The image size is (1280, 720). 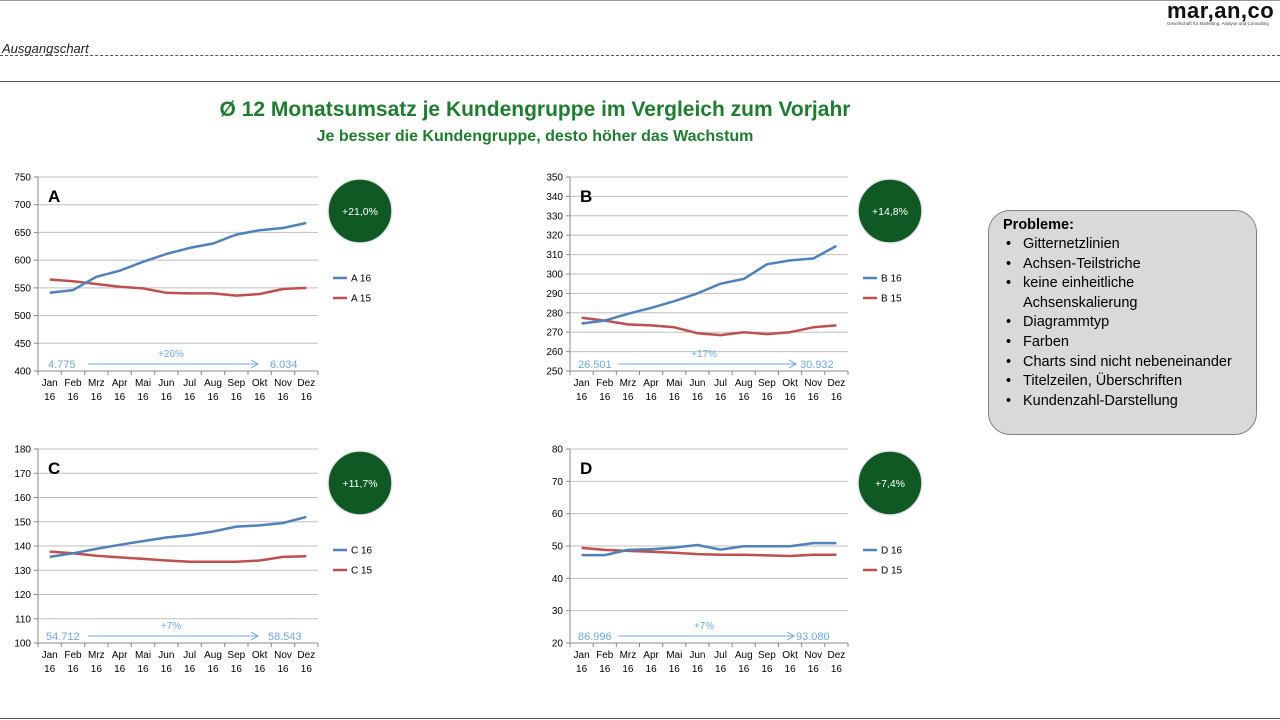 I want to click on problem-item: Charts sind nicht nebeneinander, so click(x=1126, y=363).